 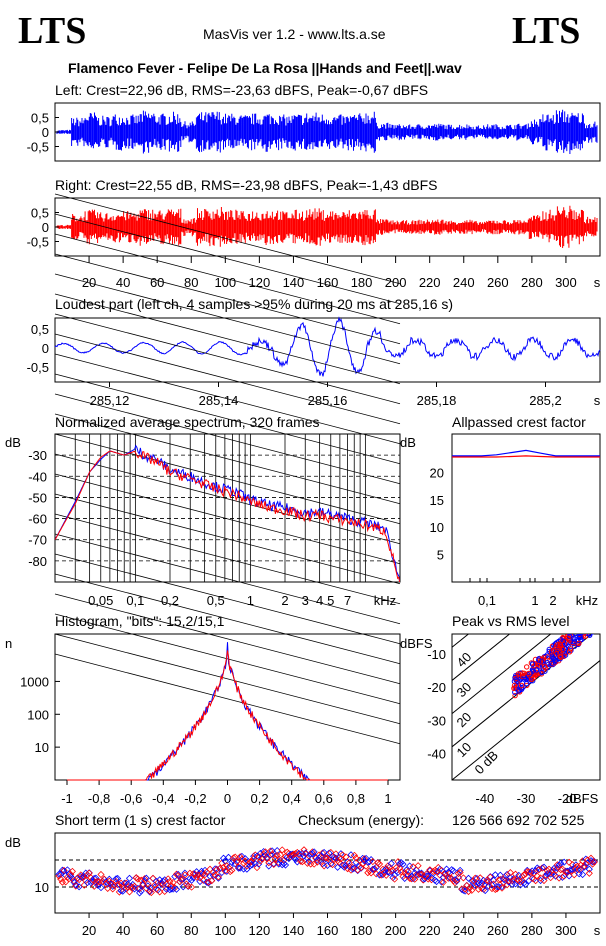 What do you see at coordinates (328, 930) in the screenshot?
I see `short-crest-xtick: 160` at bounding box center [328, 930].